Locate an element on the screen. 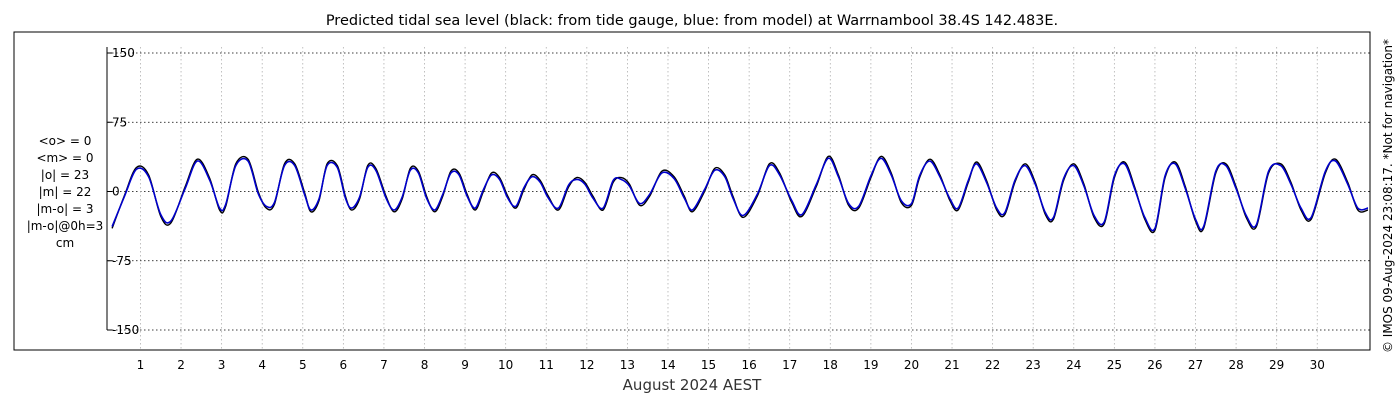  x-tick-label: 9 is located at coordinates (465, 365).